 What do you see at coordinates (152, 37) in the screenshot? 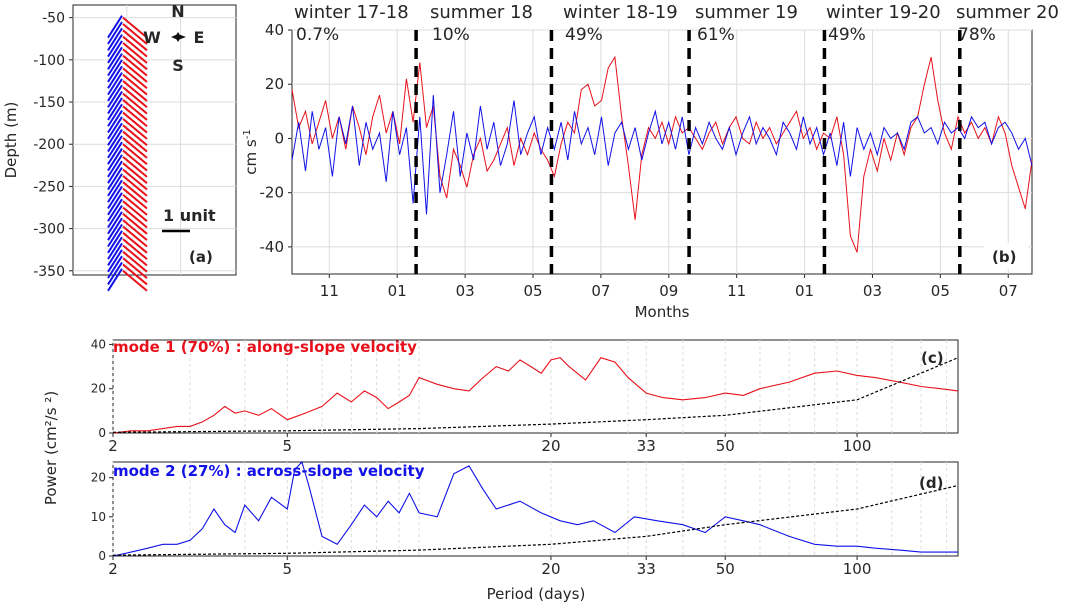
I see `compass-west-label: W` at bounding box center [152, 37].